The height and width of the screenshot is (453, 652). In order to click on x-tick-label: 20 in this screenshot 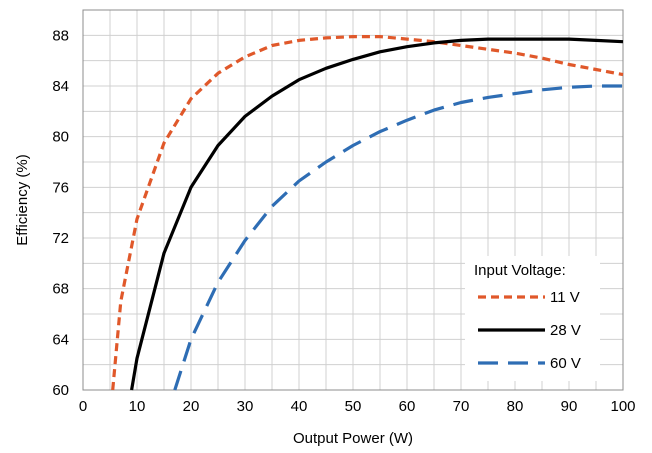, I will do `click(191, 406)`.